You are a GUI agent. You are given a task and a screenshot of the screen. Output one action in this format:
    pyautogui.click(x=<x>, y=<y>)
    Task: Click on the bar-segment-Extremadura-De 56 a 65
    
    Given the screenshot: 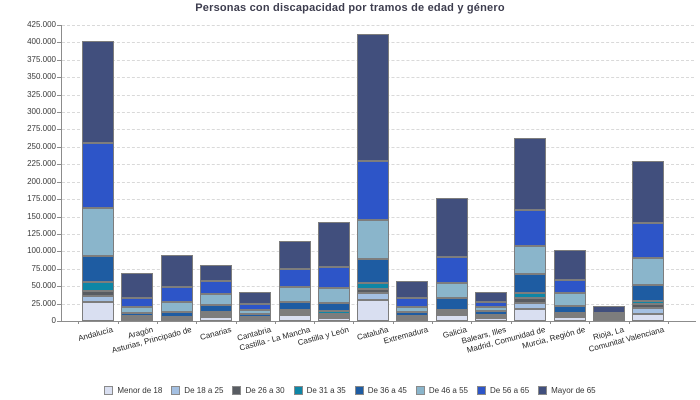 What is the action you would take?
    pyautogui.click(x=412, y=303)
    